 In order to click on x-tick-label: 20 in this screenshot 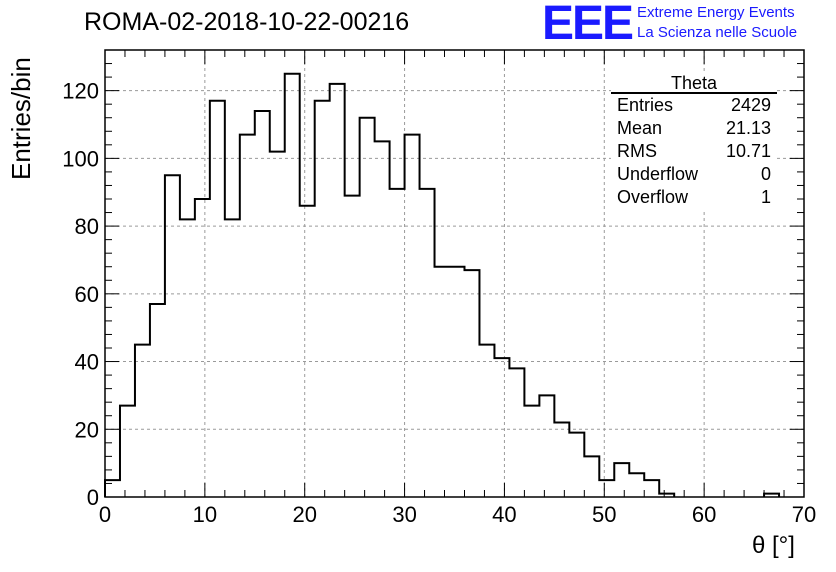, I will do `click(304, 514)`.